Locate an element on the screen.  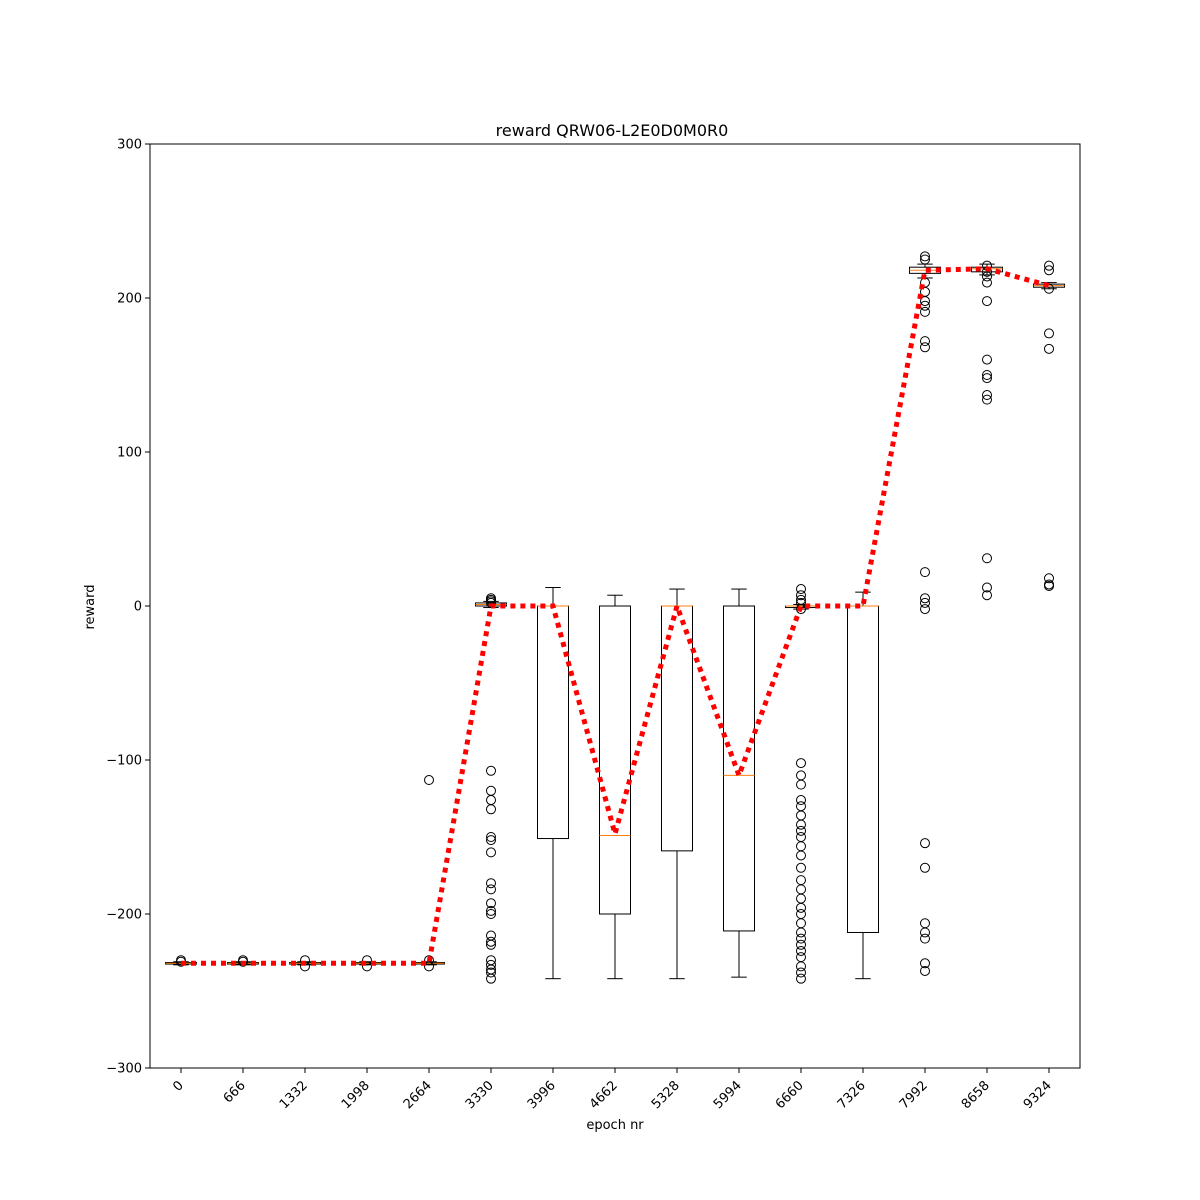
y-axis-label: reward is located at coordinates (90, 606).